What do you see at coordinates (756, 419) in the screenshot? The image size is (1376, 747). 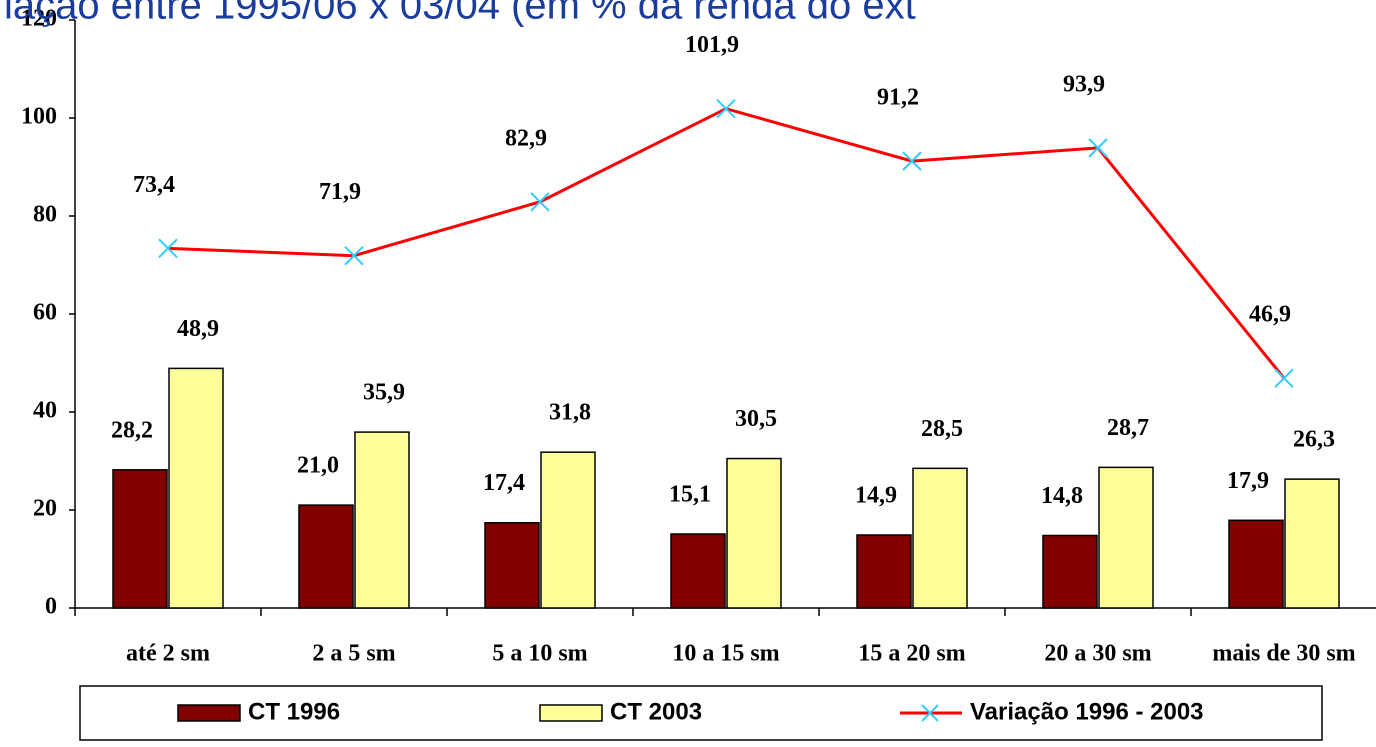 I see `data-label: 30,5` at bounding box center [756, 419].